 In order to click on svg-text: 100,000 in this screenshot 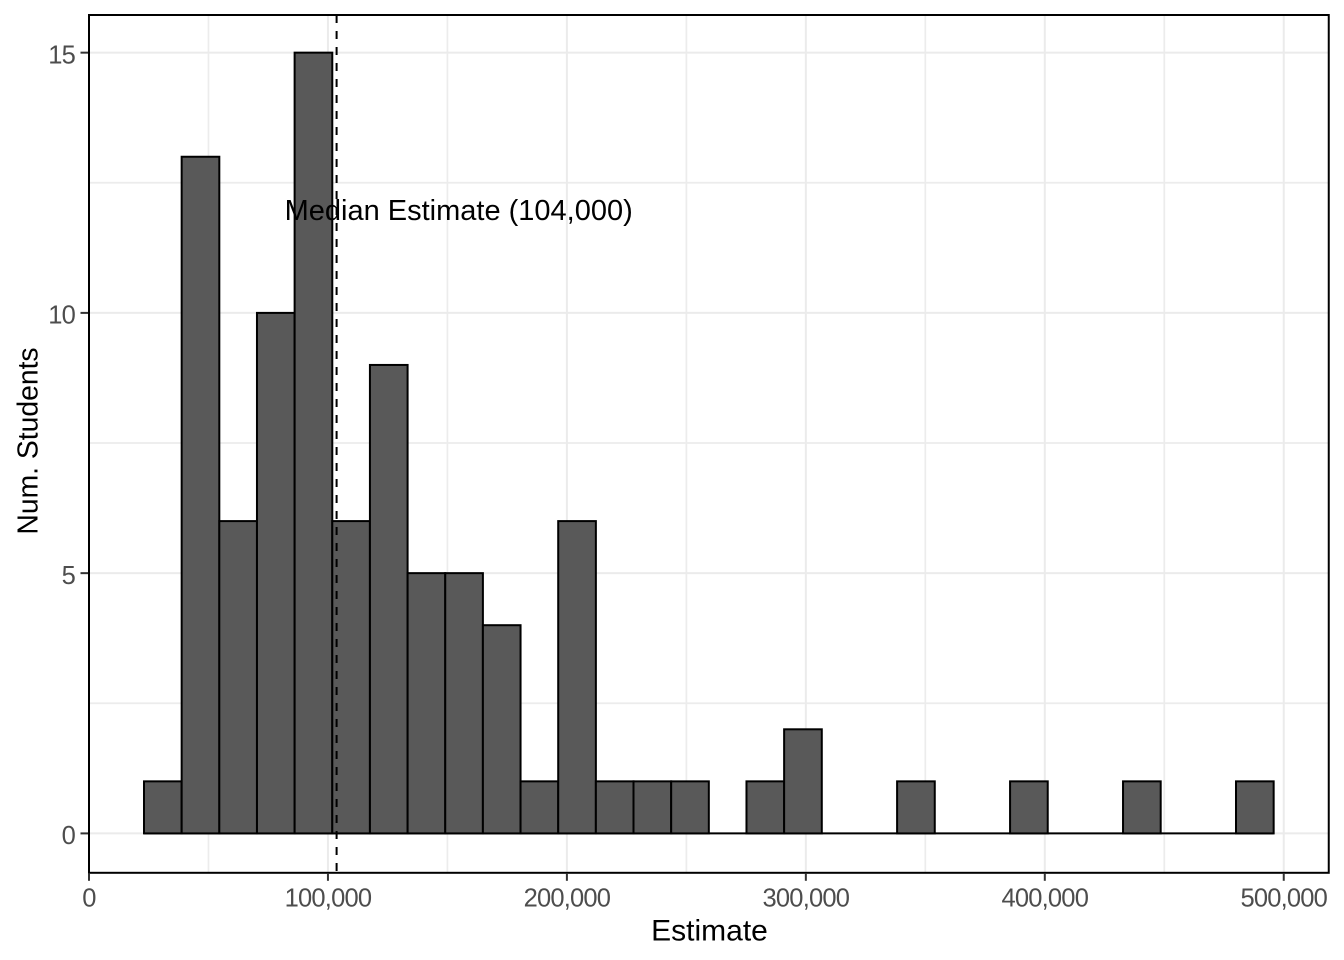, I will do `click(328, 899)`.